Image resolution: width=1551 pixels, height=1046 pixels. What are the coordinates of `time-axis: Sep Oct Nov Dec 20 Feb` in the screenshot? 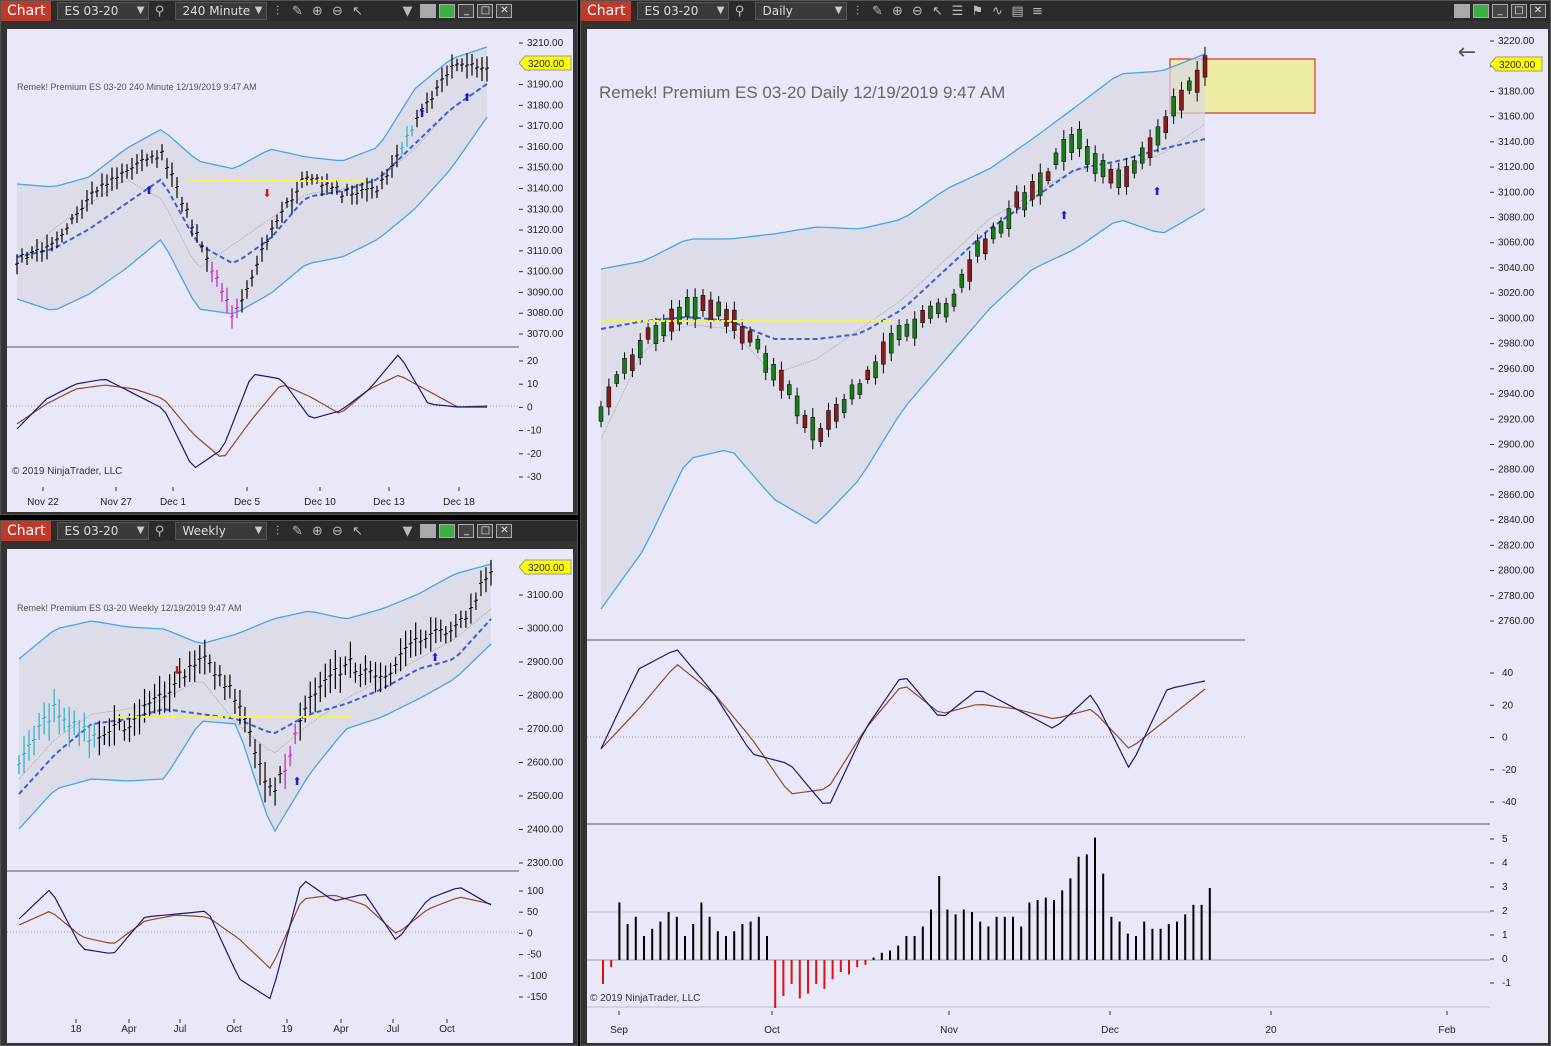 It's located at (1067, 1027).